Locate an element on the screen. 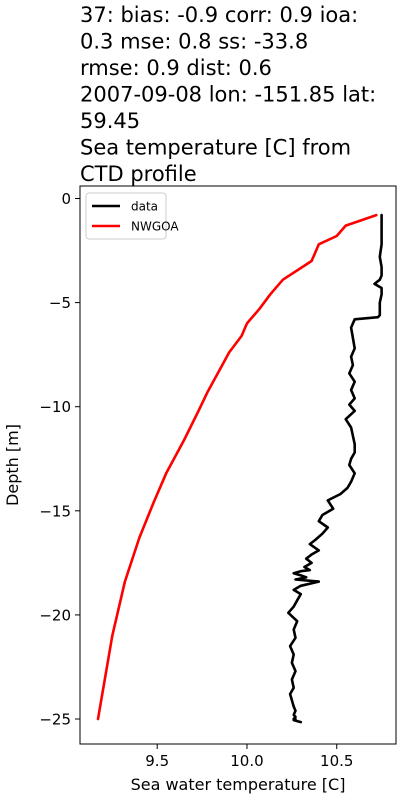  x-tick-label: 10.0 is located at coordinates (246, 761).